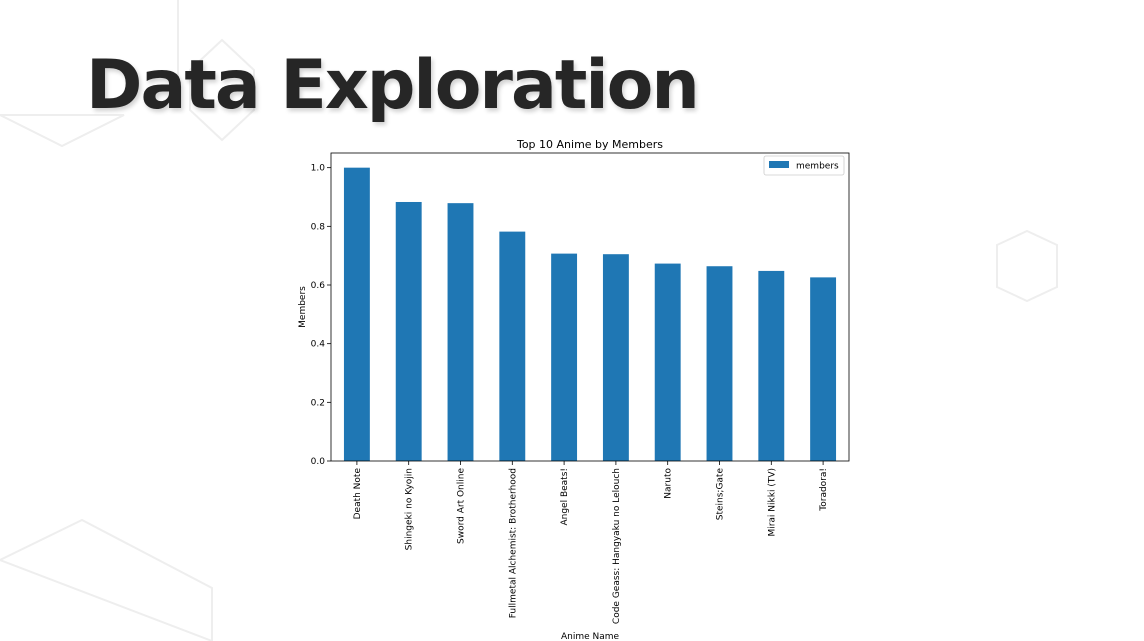  Describe the element at coordinates (393, 85) in the screenshot. I see `slide-title: Data Exploration` at that location.